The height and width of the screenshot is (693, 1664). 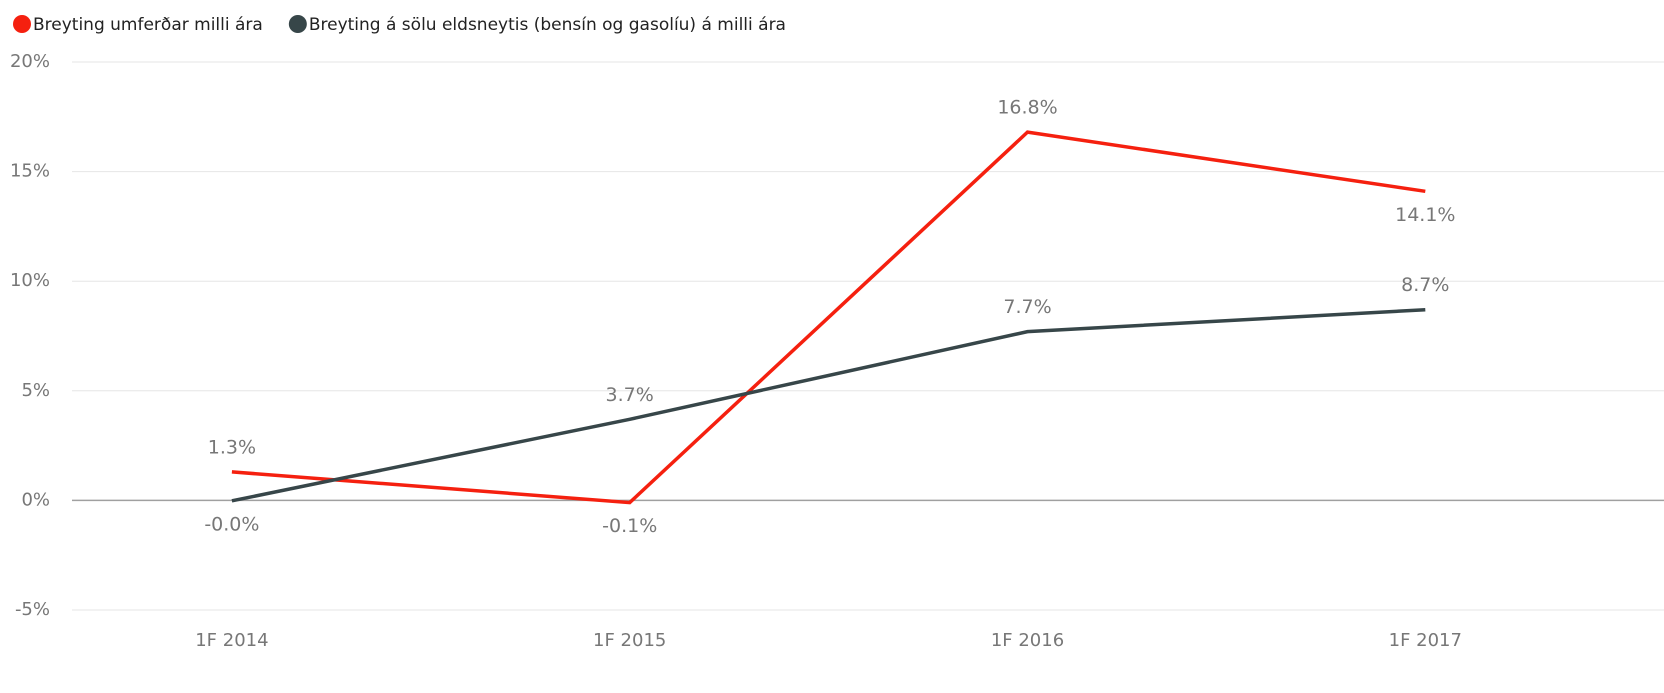 I want to click on data-label: 16.8%, so click(x=1027, y=108).